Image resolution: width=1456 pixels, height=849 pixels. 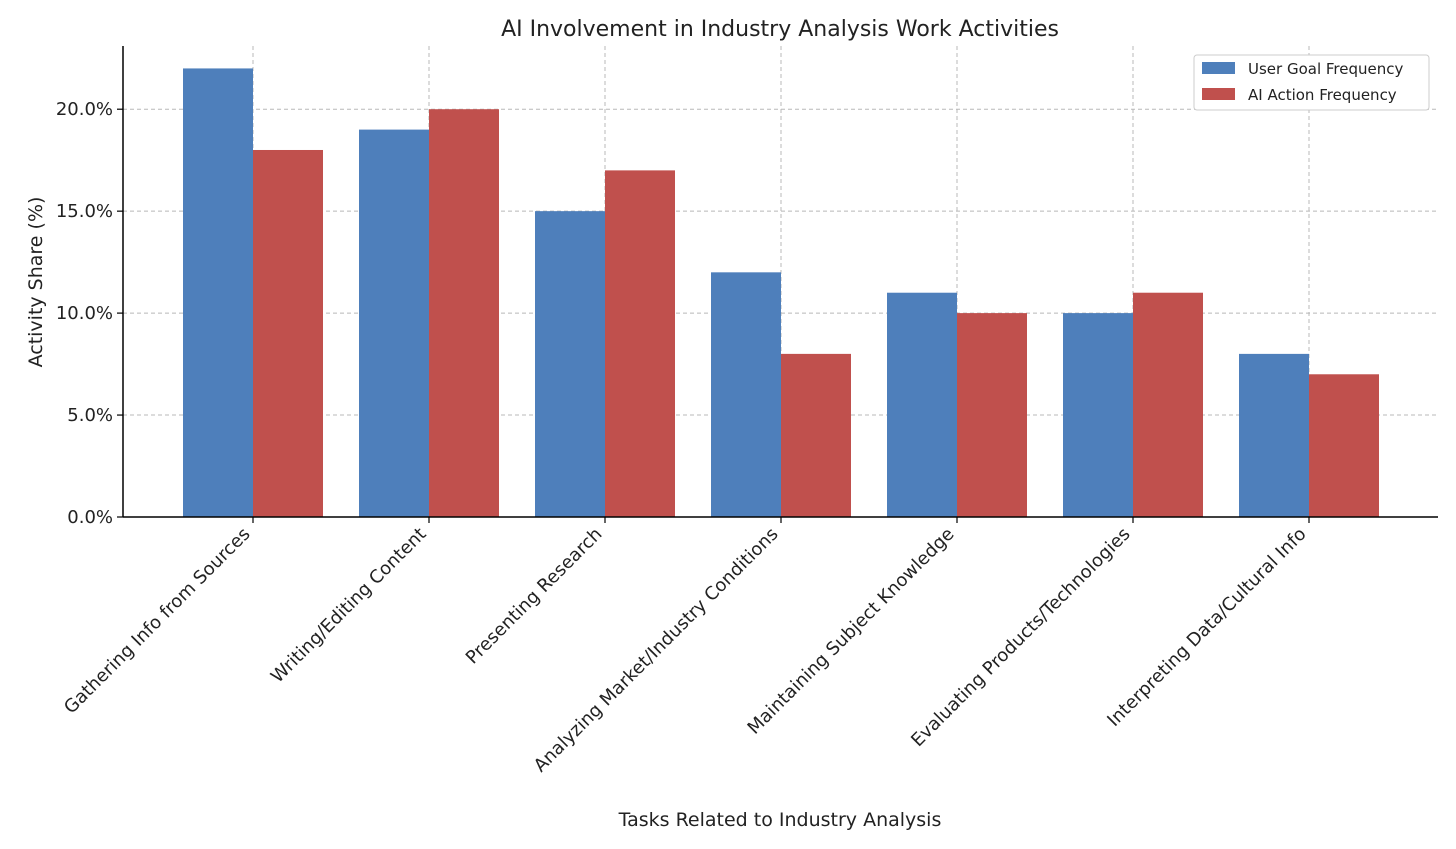 What do you see at coordinates (84, 109) in the screenshot?
I see `y-tick-label: 20.0%` at bounding box center [84, 109].